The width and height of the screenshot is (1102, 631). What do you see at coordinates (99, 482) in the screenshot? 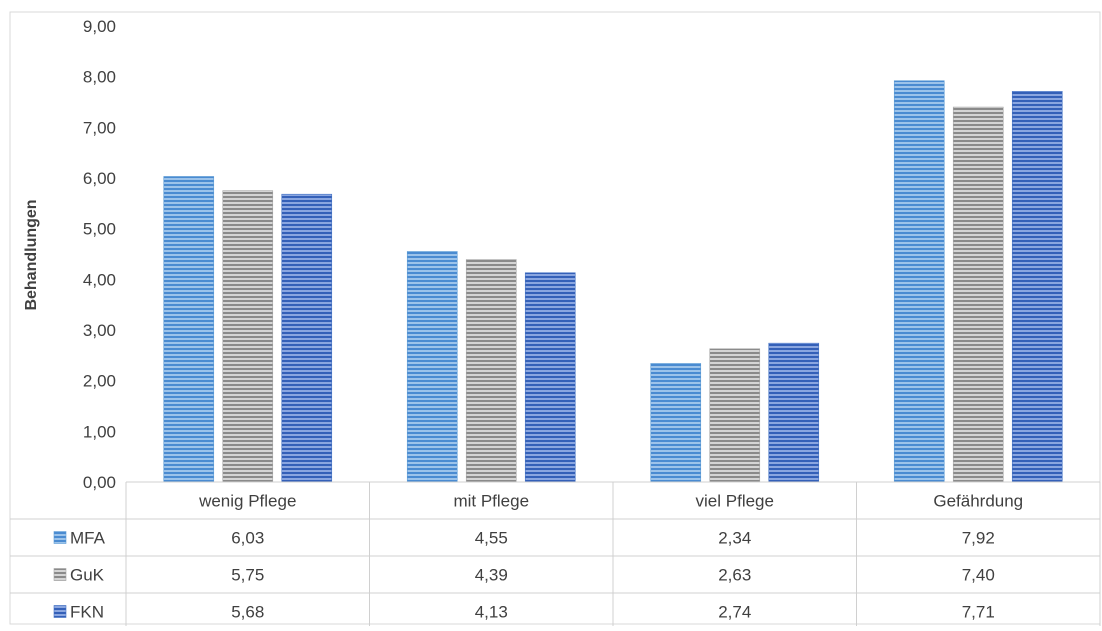
I see `y-tick-label: 0,00` at bounding box center [99, 482].